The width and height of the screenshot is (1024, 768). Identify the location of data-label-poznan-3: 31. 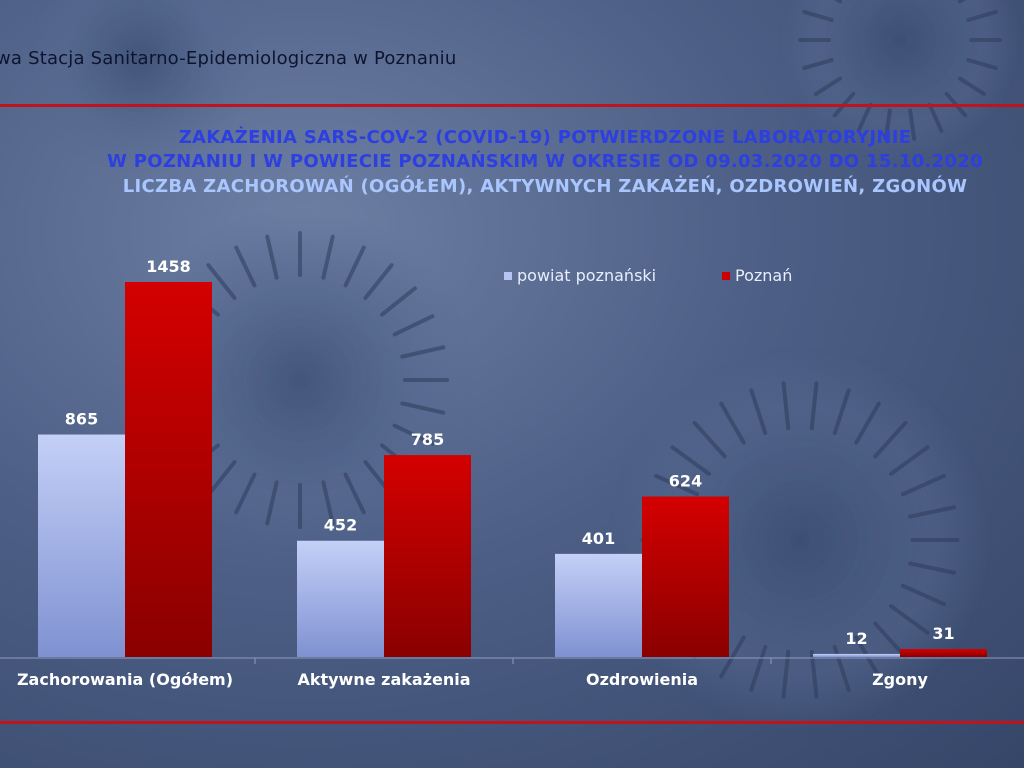
(943, 633).